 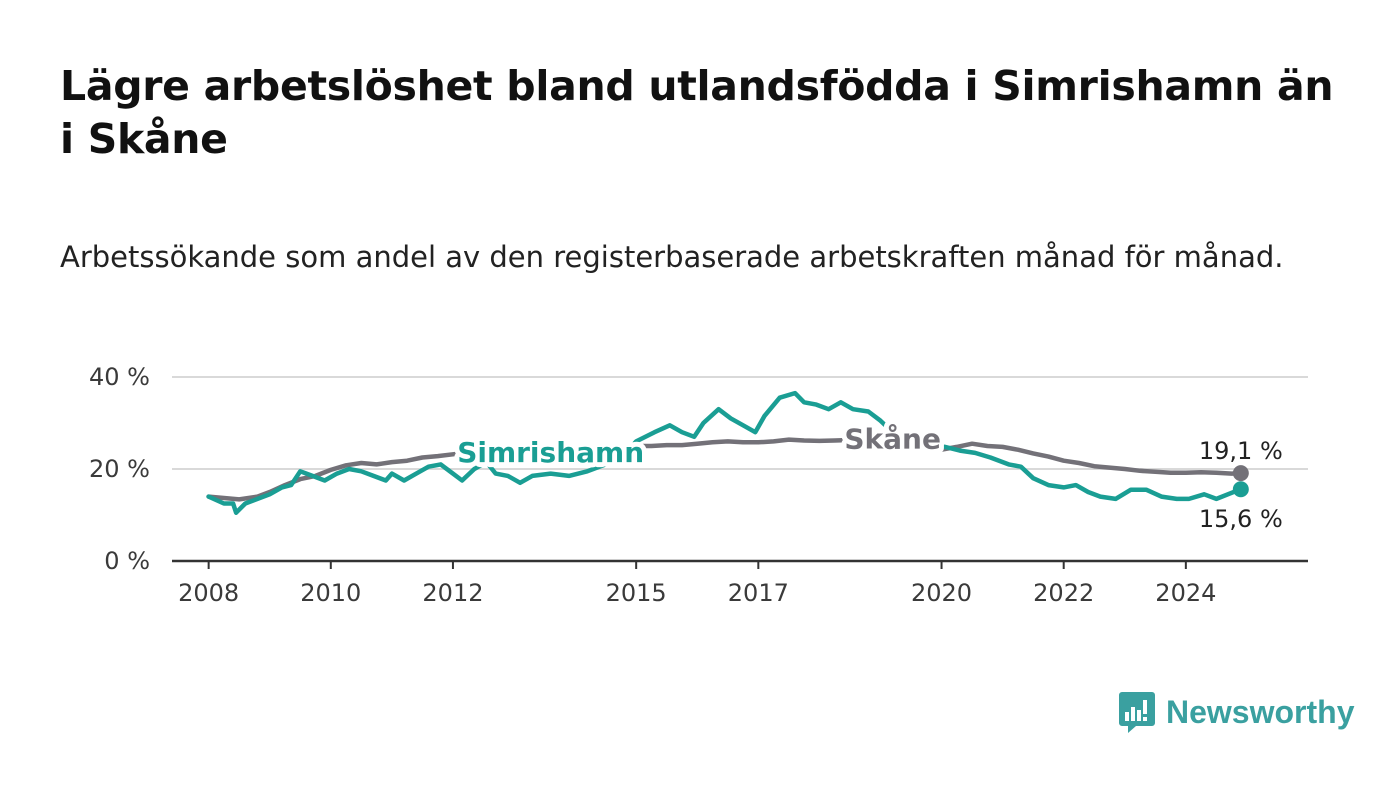 What do you see at coordinates (725, 469) in the screenshot?
I see `series-line-skne` at bounding box center [725, 469].